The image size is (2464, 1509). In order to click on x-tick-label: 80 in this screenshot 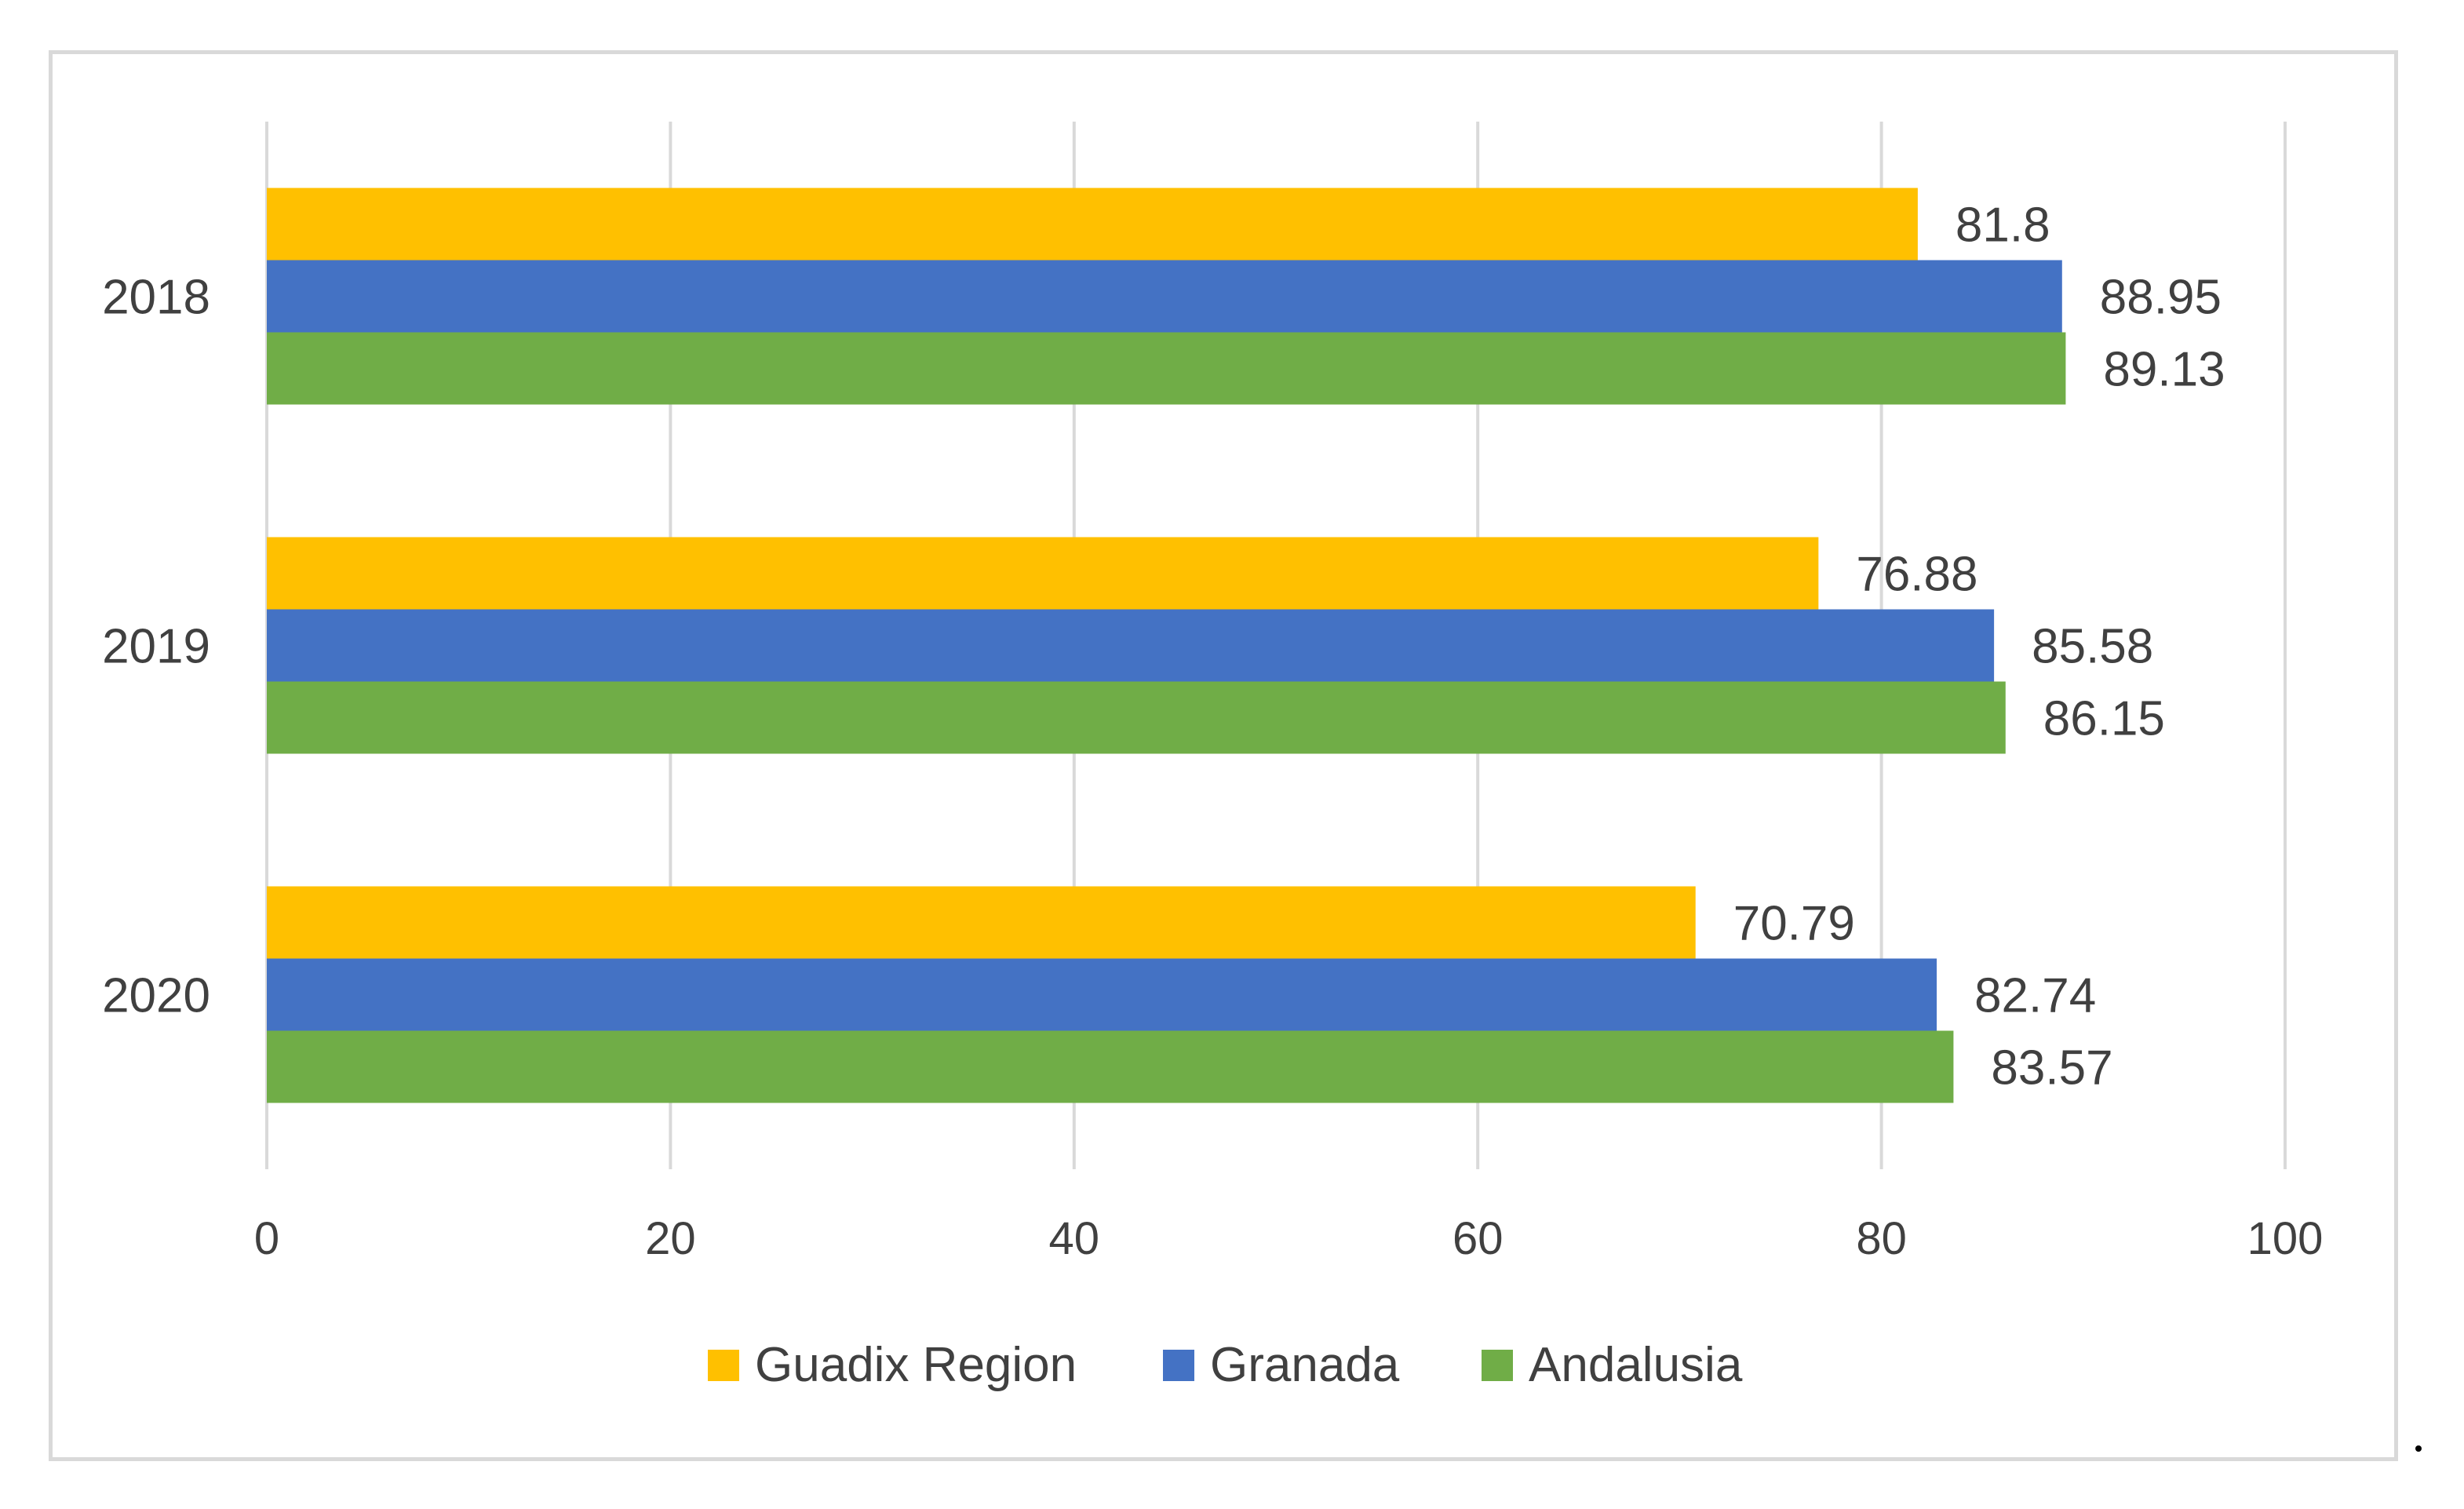, I will do `click(1882, 1238)`.